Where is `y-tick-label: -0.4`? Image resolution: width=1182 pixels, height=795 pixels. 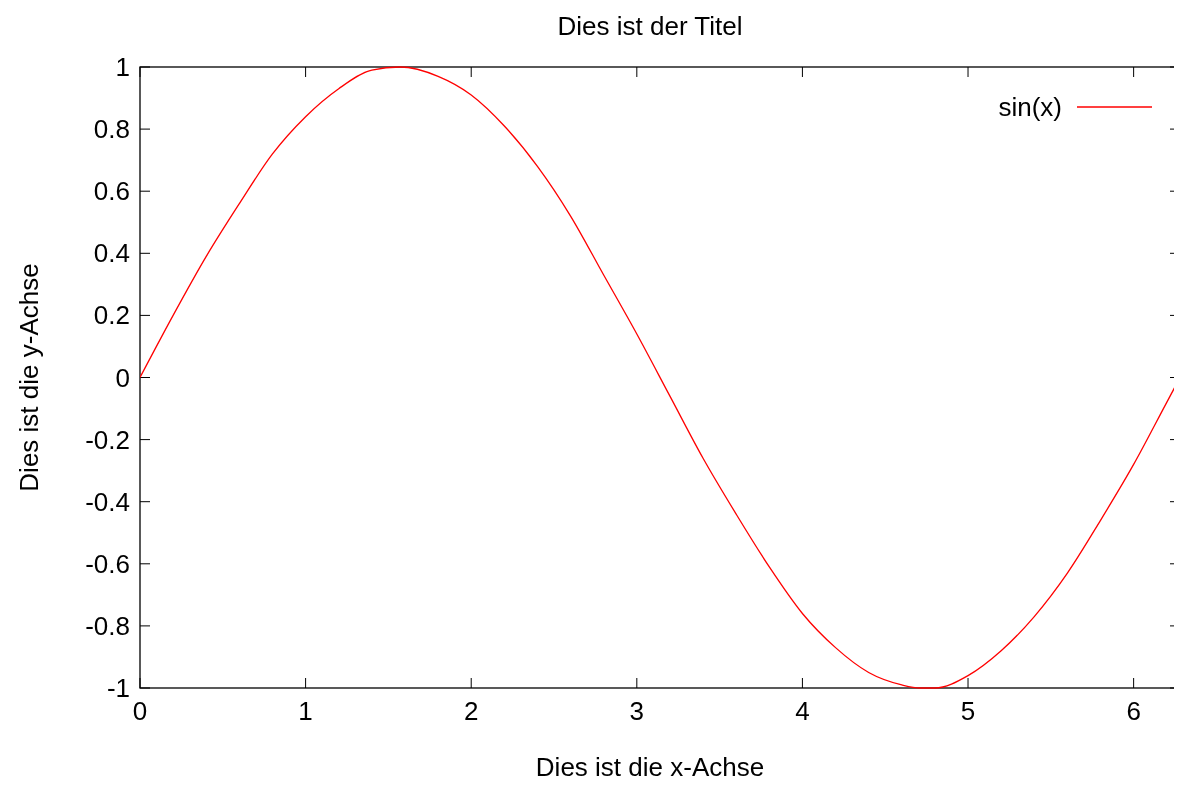 y-tick-label: -0.4 is located at coordinates (107, 501).